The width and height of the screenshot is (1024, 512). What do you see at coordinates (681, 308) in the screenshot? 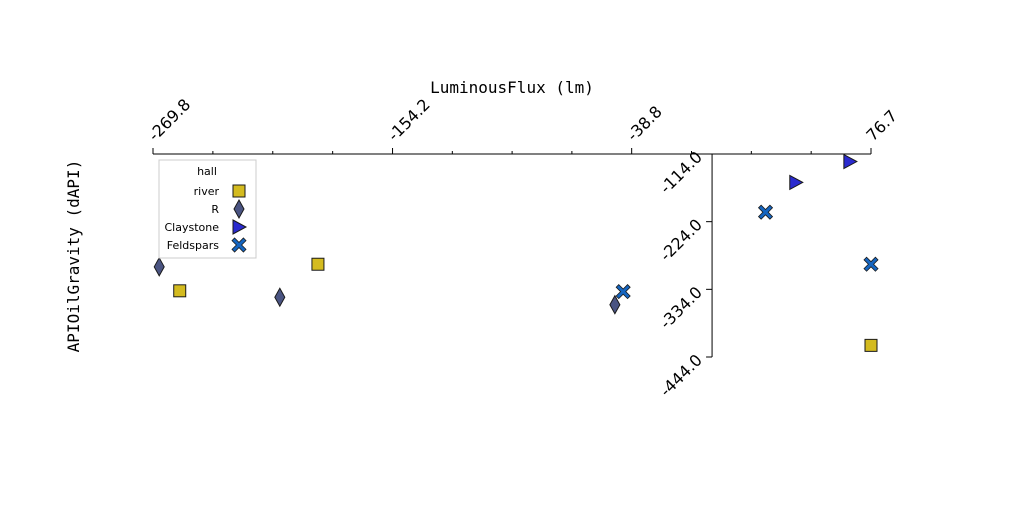
I see `y-tick-label: -334.0` at bounding box center [681, 308].